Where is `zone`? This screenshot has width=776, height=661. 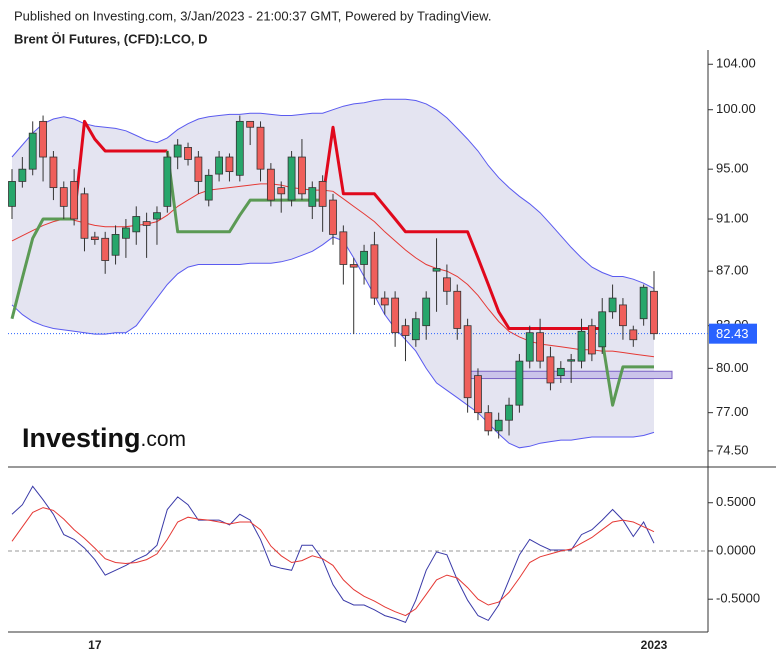
zone is located at coordinates (569, 375).